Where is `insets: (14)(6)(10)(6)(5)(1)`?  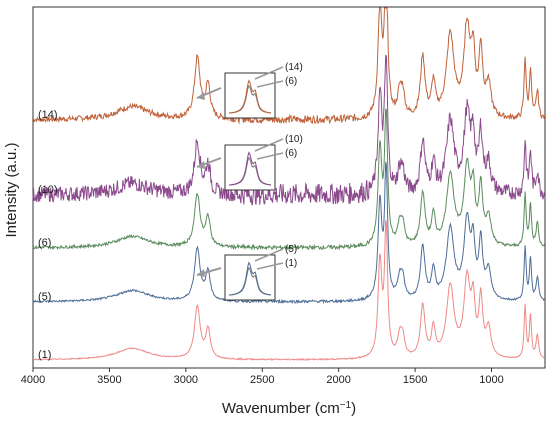
insets: (14)(6)(10)(6)(5)(1) is located at coordinates (249, 181).